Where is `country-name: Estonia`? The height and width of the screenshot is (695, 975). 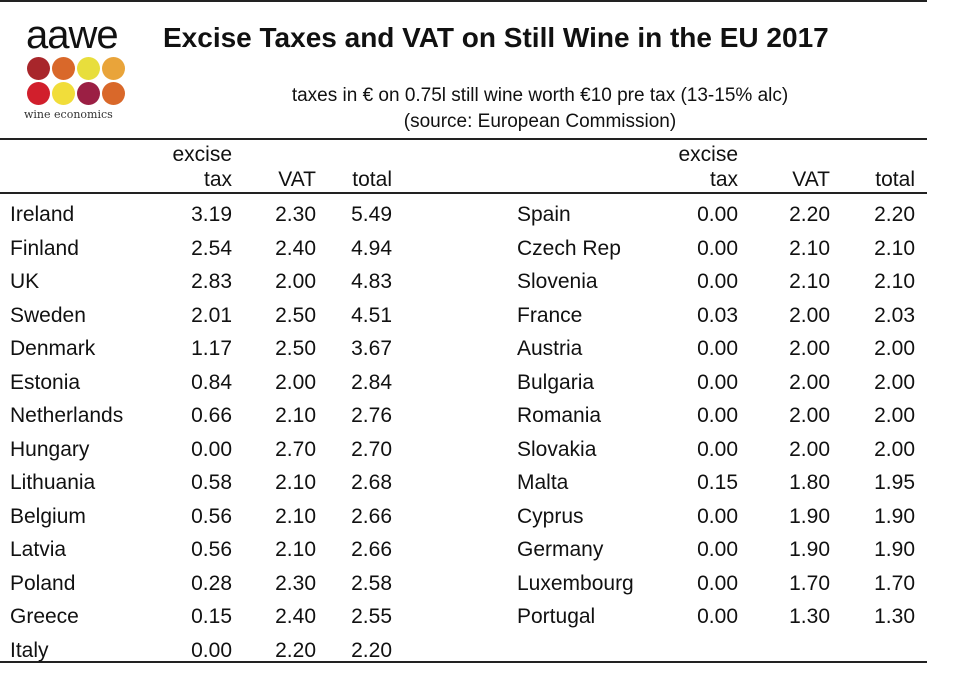
country-name: Estonia is located at coordinates (45, 382).